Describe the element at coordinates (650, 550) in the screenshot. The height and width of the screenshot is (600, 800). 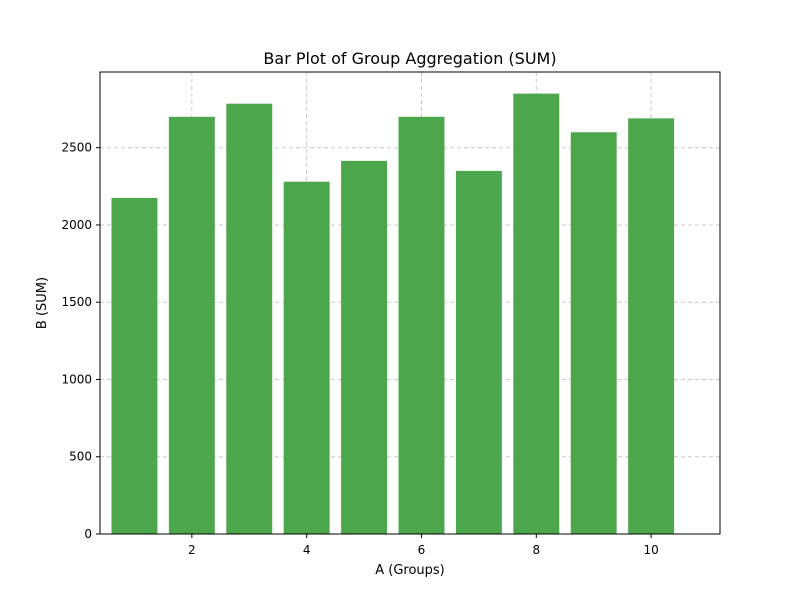
I see `x-tick-label: 10` at that location.